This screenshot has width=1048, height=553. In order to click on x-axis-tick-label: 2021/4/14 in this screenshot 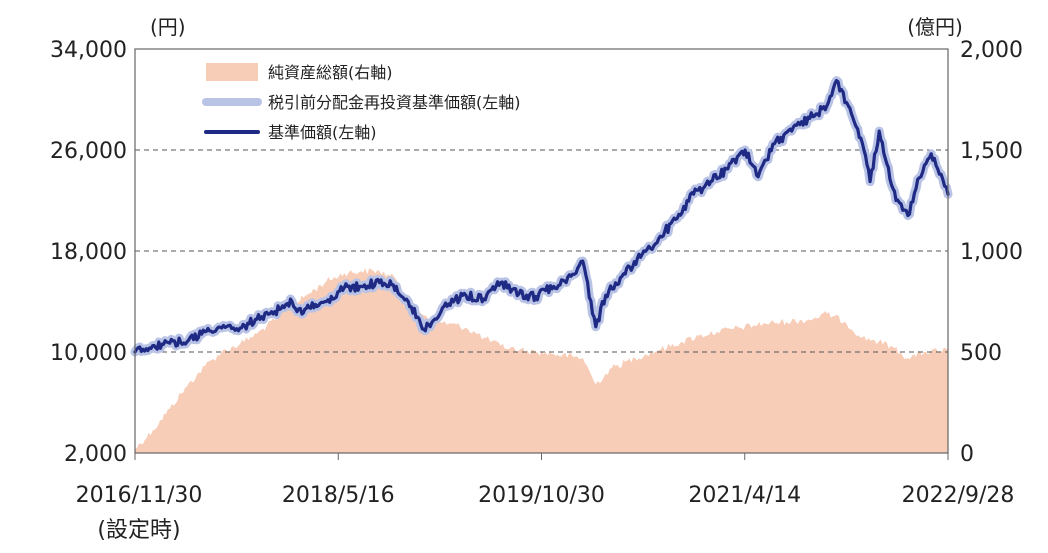, I will do `click(744, 495)`.